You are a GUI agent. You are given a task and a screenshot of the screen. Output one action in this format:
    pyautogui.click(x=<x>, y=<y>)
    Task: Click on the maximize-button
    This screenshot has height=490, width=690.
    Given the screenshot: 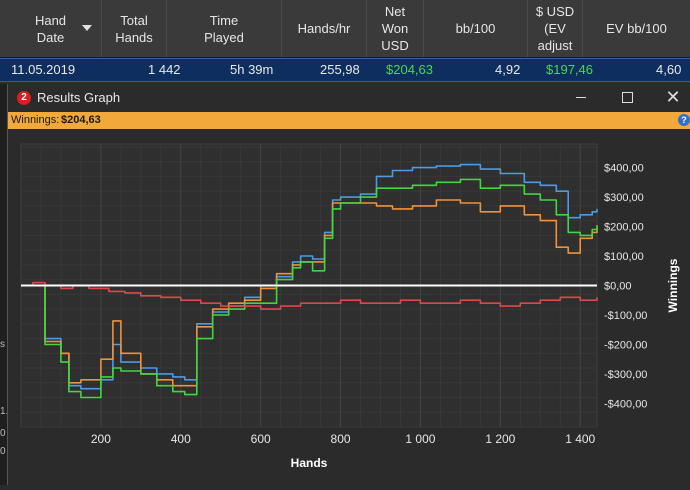 What is the action you would take?
    pyautogui.click(x=627, y=97)
    